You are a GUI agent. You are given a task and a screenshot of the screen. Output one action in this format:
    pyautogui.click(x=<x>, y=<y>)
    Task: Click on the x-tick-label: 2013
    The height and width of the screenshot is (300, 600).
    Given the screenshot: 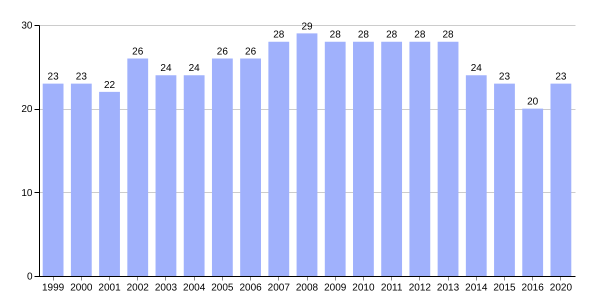 What is the action you would take?
    pyautogui.click(x=448, y=288)
    